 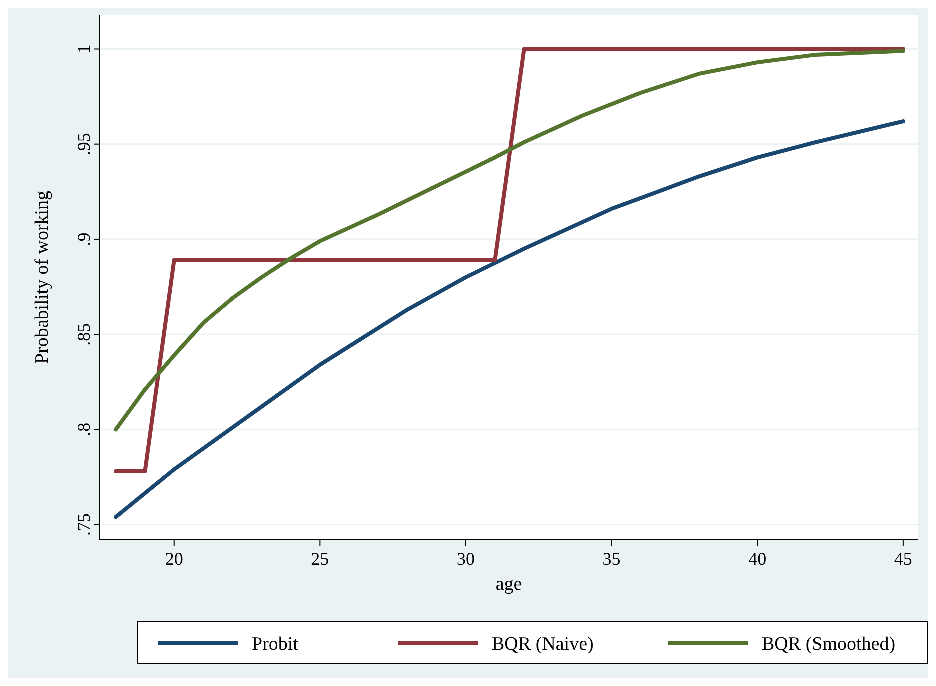 What do you see at coordinates (42, 277) in the screenshot?
I see `y-axis-title: Probability of working` at bounding box center [42, 277].